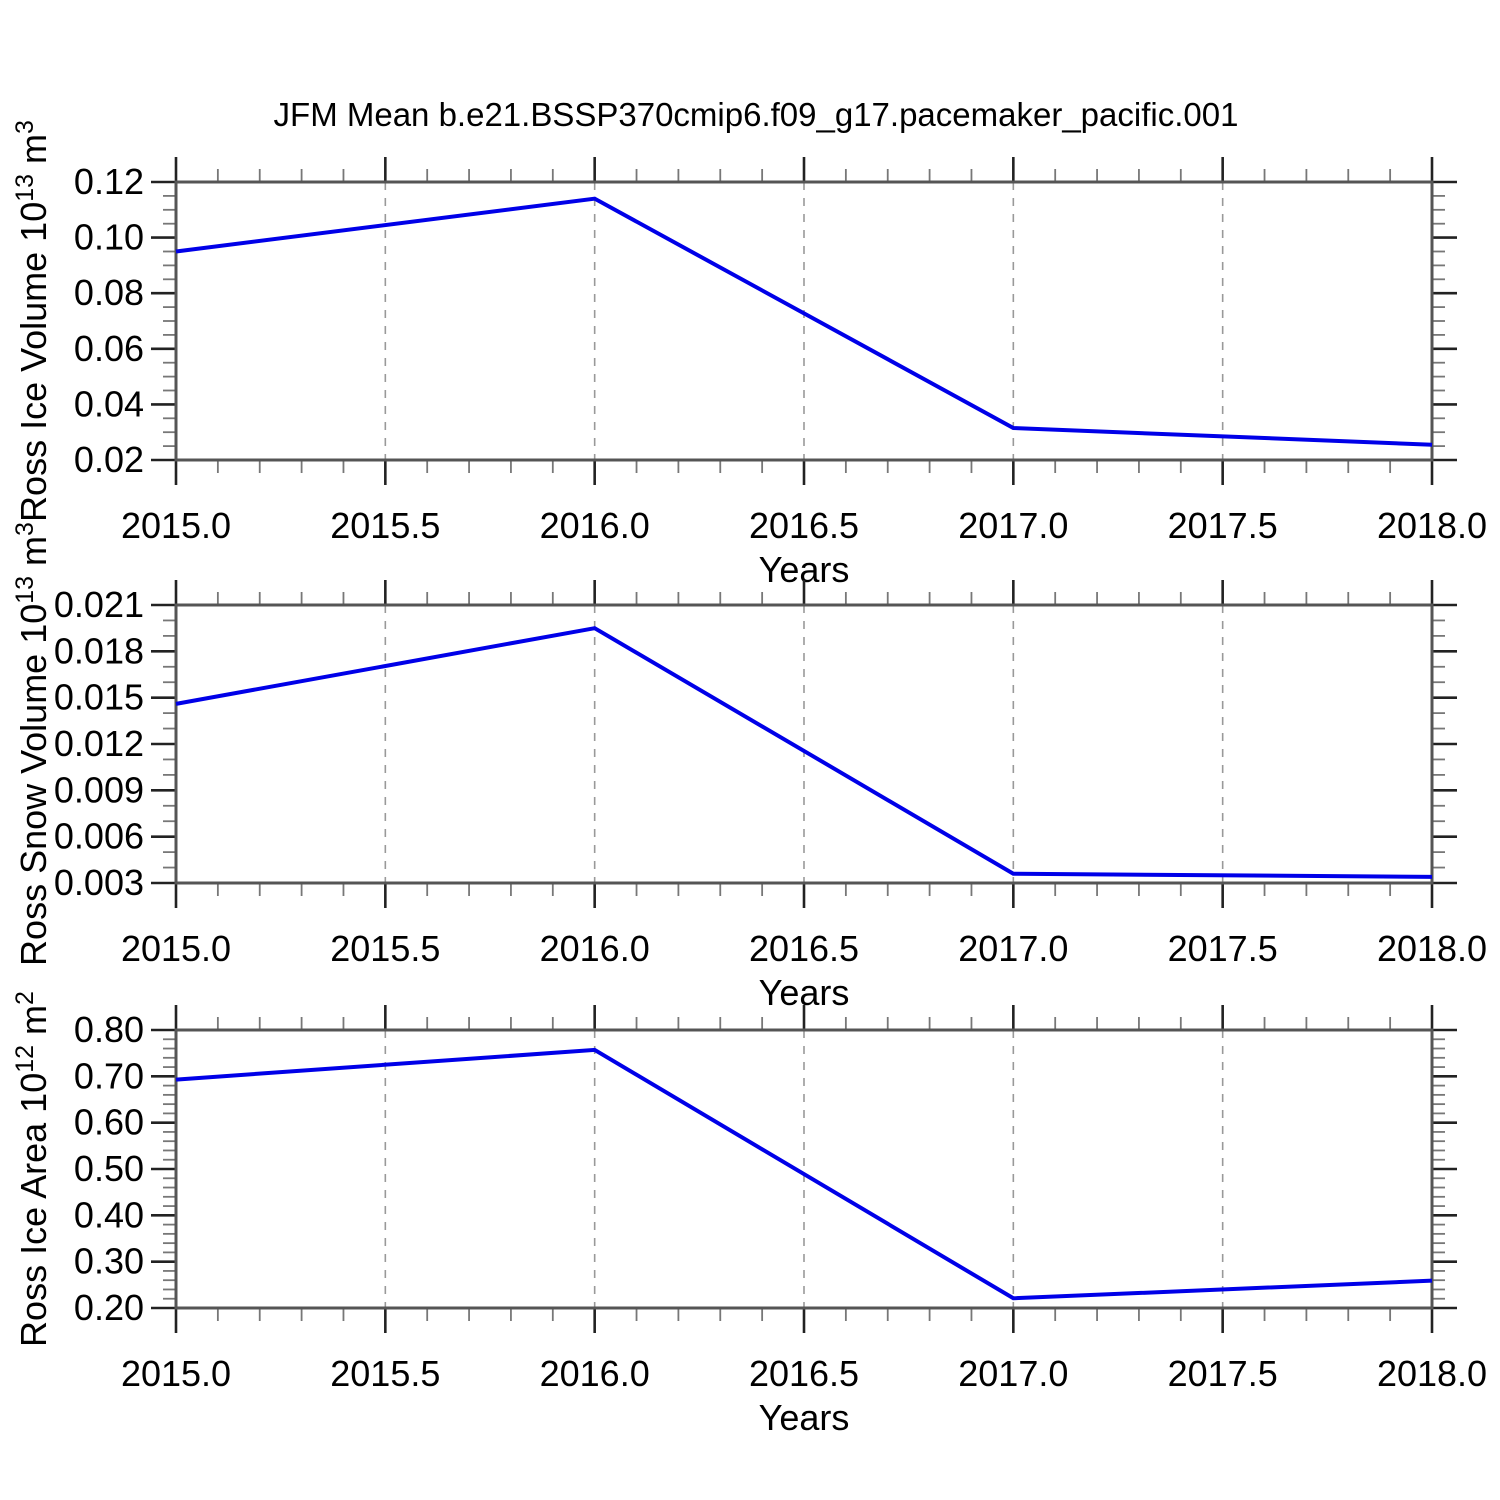  What do you see at coordinates (32, 1169) in the screenshot?
I see `y-axis-title: Ross Ice Area 1012​ m2​` at bounding box center [32, 1169].